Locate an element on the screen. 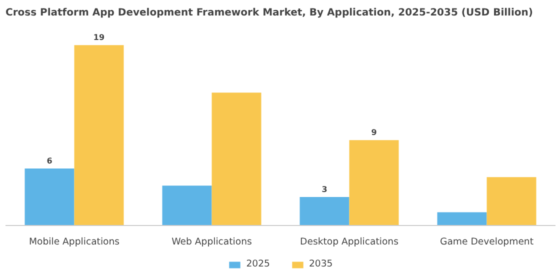 The width and height of the screenshot is (560, 280). x-tick-label: Game Development is located at coordinates (487, 242).